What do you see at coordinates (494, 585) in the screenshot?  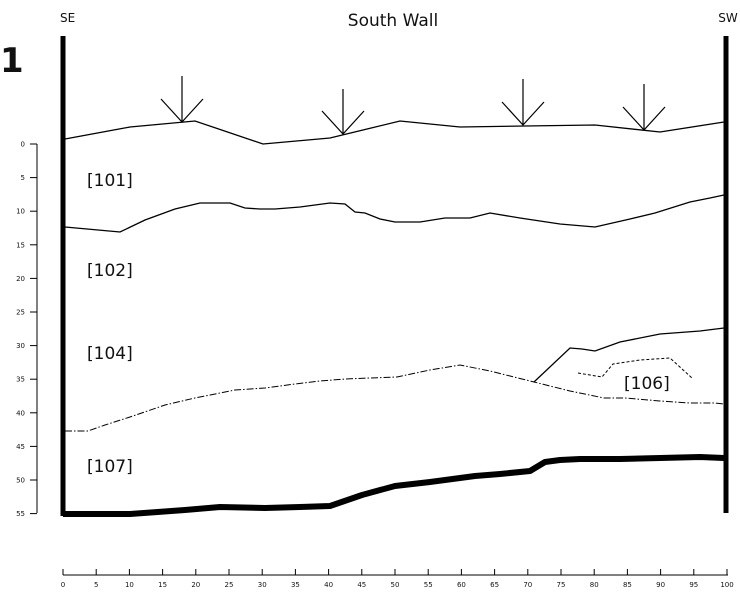 I see `length-tick-label: 65` at bounding box center [494, 585].